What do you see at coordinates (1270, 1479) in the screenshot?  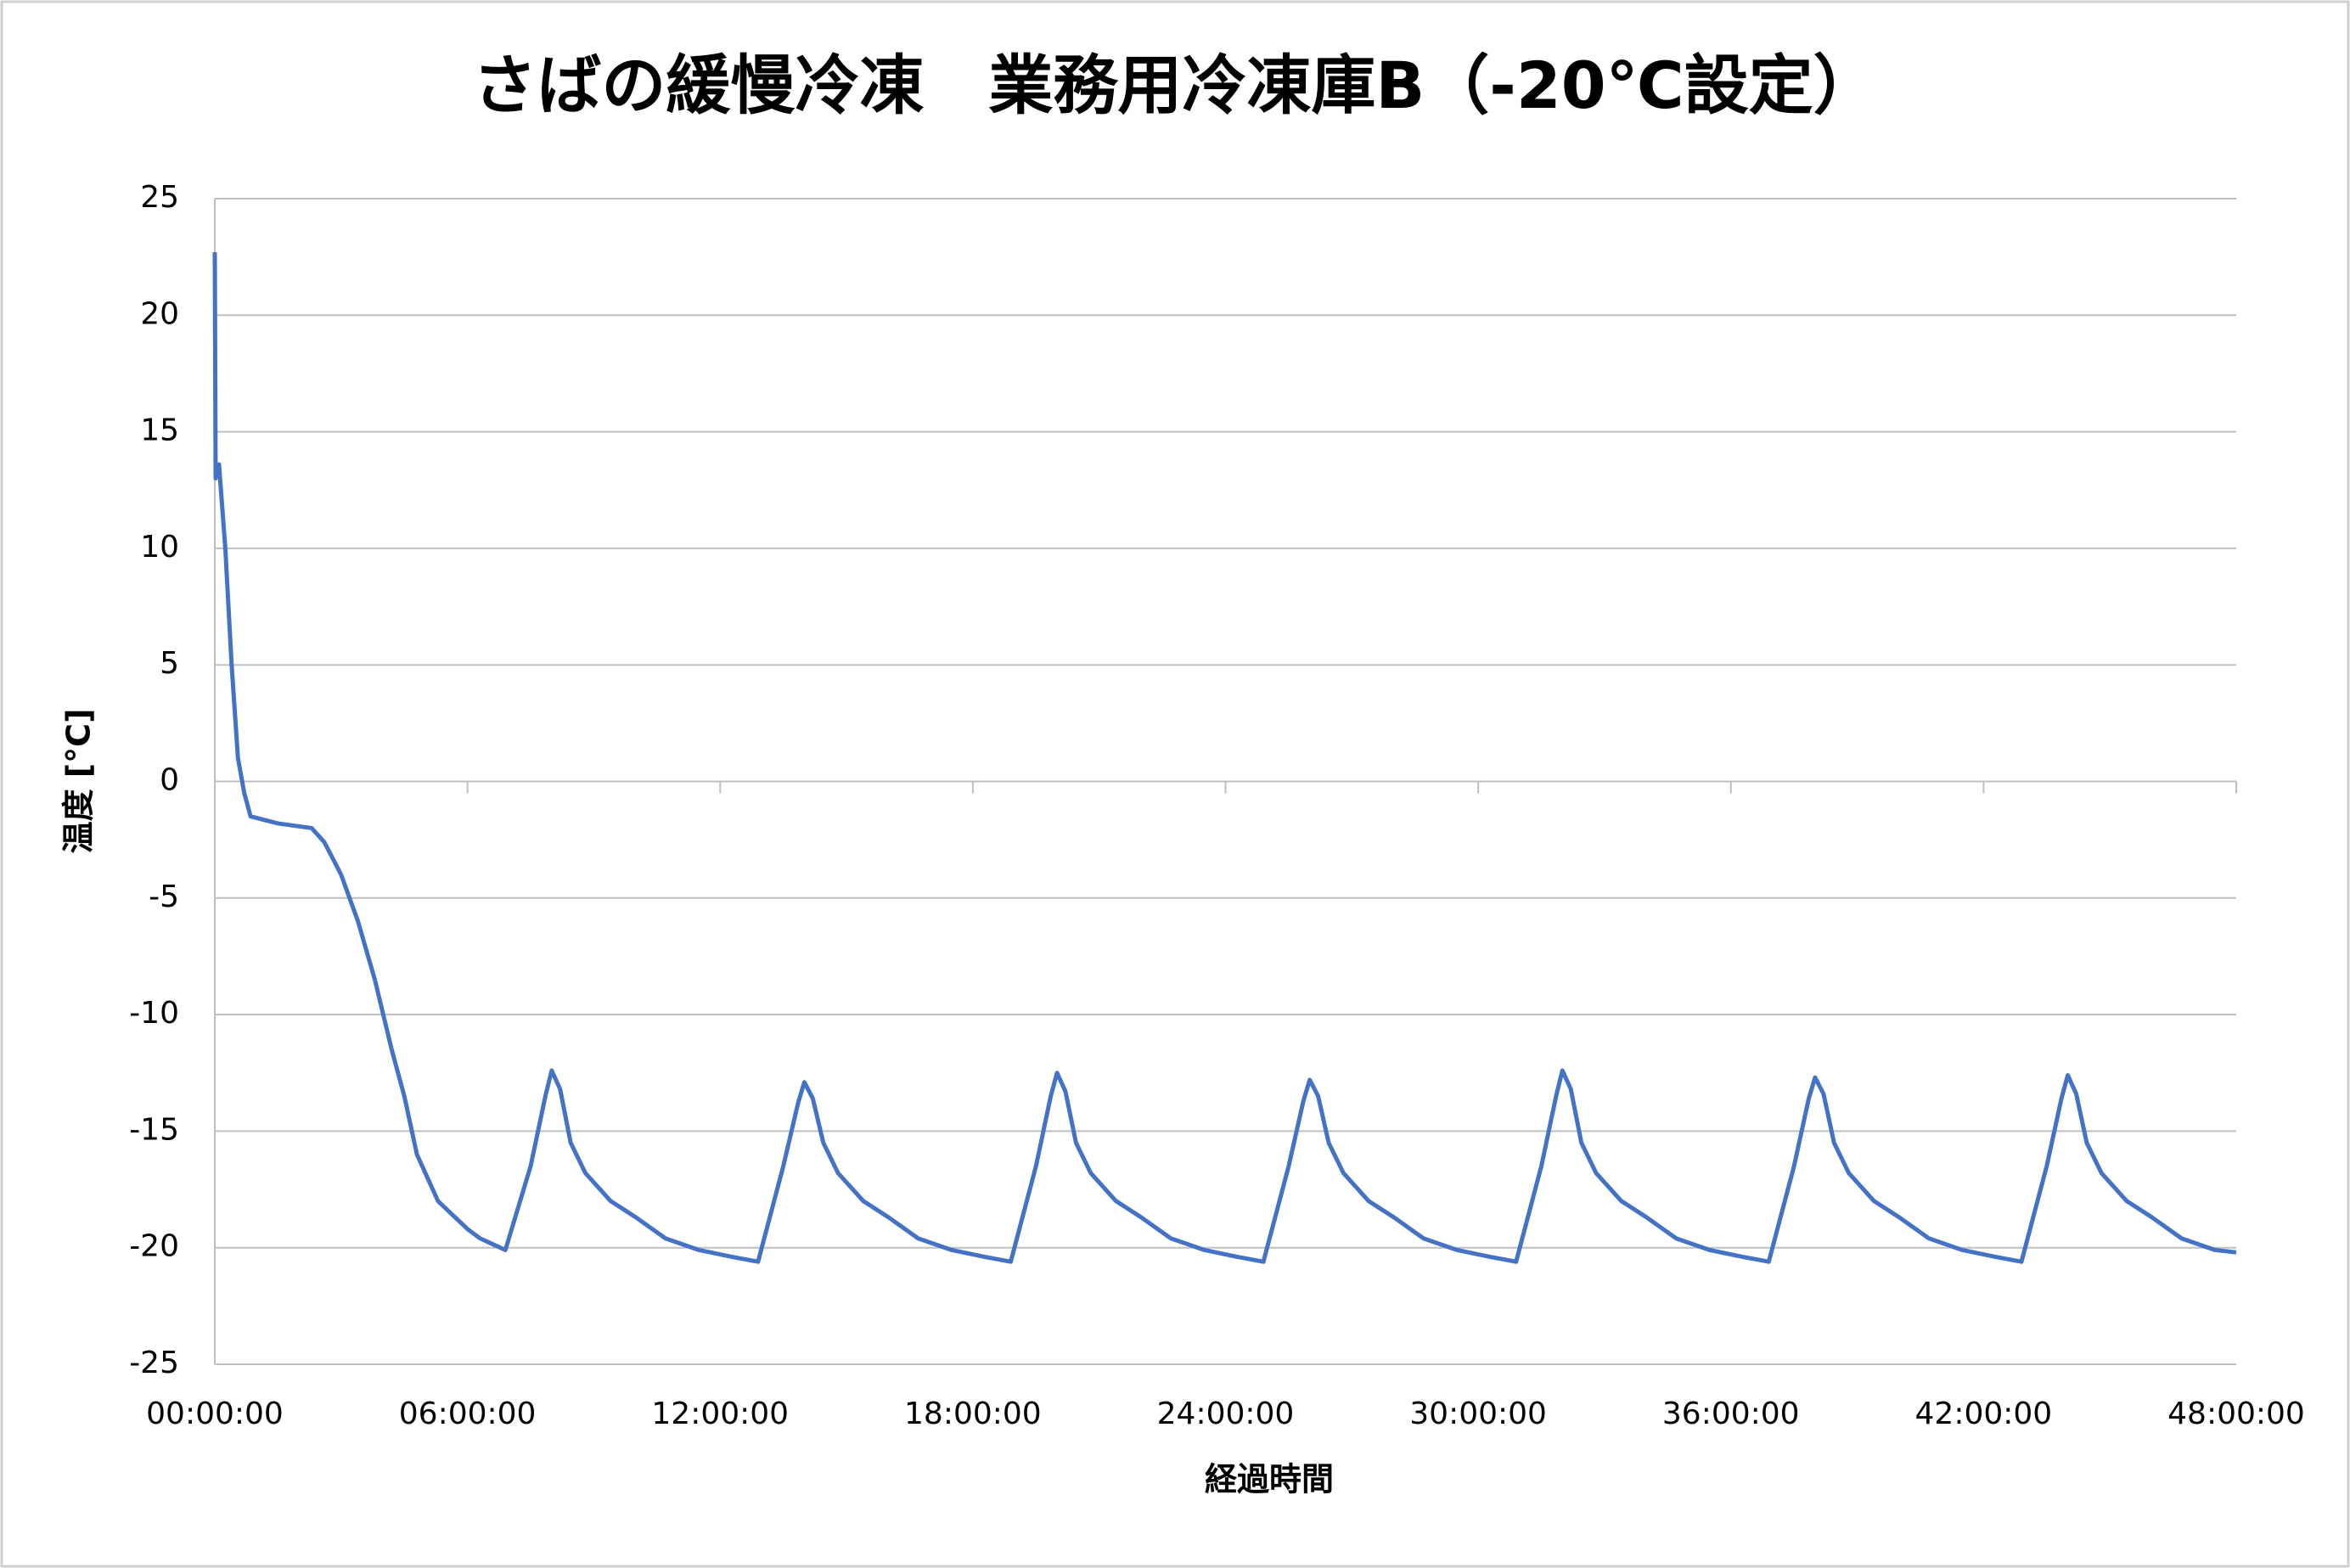 I see `x-axis-title: 経過時間` at bounding box center [1270, 1479].